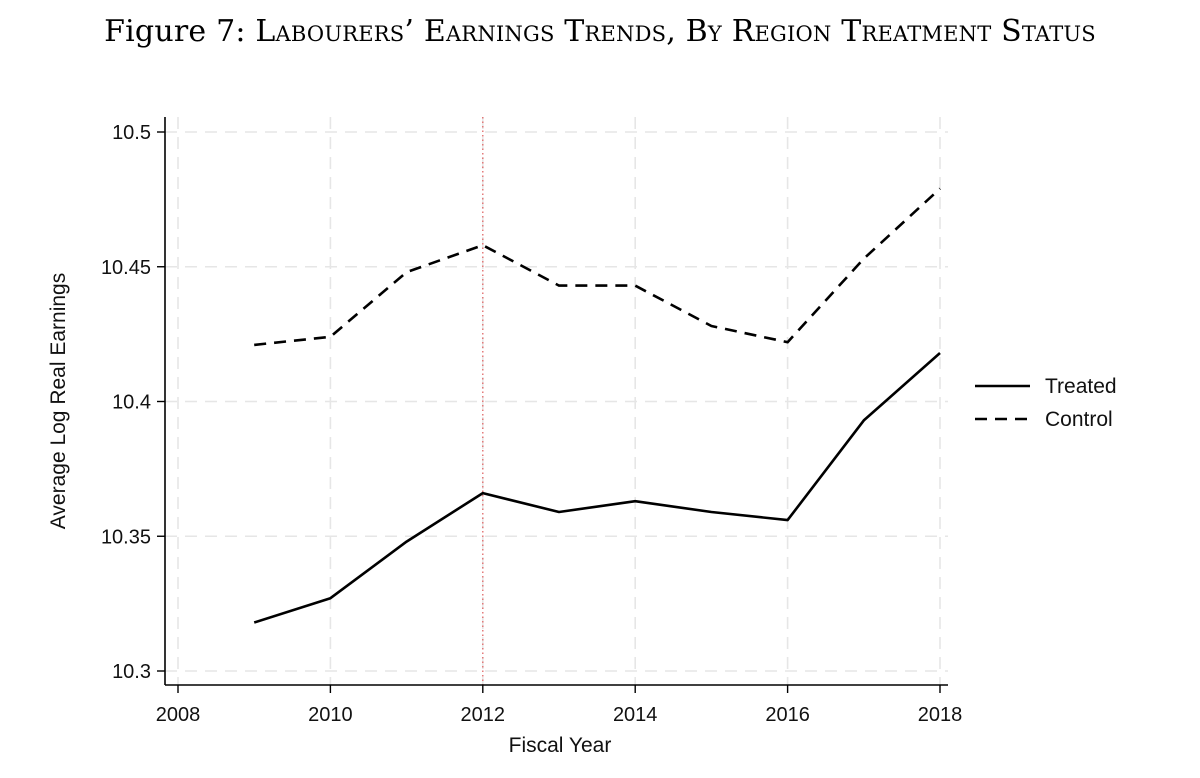 This screenshot has height=778, width=1200. What do you see at coordinates (126, 268) in the screenshot?
I see `y-tick-label-3: 10.45` at bounding box center [126, 268].